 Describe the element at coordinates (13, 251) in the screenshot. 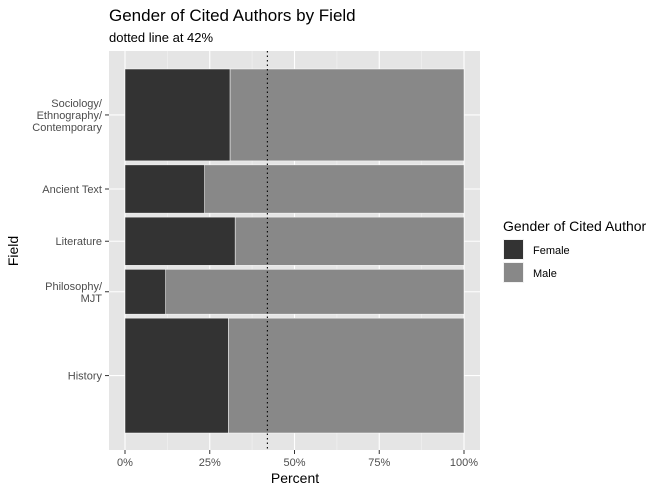

I see `y-axis-title: Field` at that location.